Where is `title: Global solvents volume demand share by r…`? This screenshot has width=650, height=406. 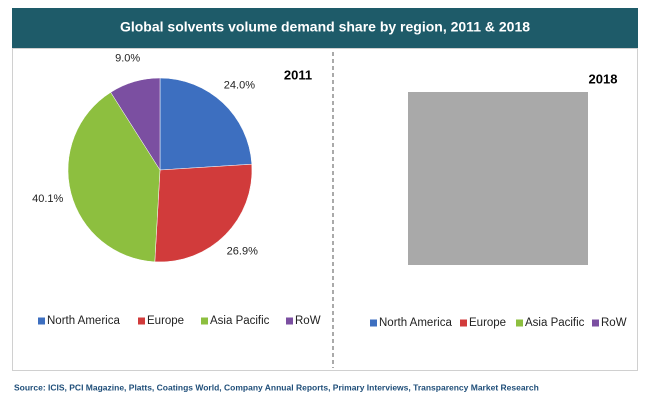 title: Global solvents volume demand share by r… is located at coordinates (325, 27).